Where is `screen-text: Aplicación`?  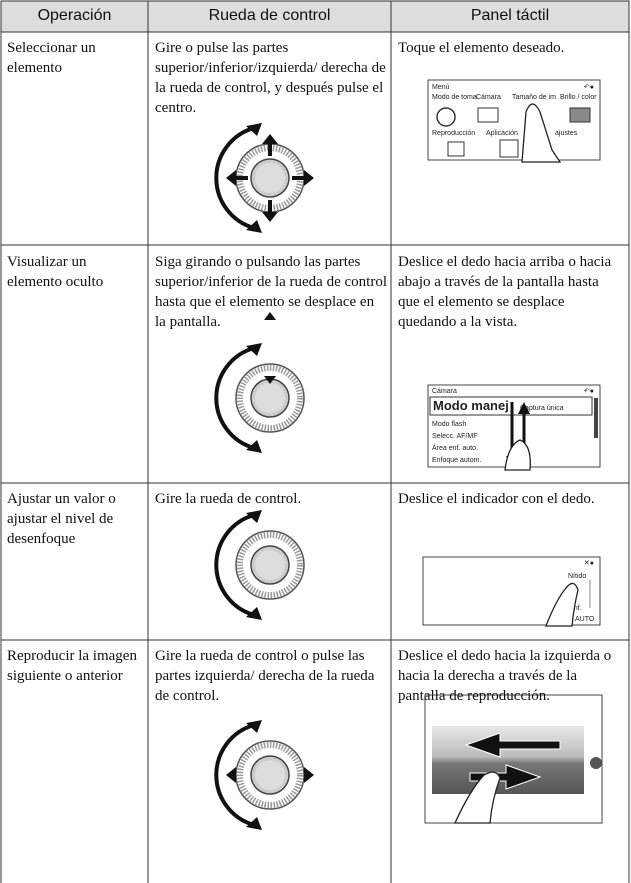
screen-text: Aplicación is located at coordinates (502, 133).